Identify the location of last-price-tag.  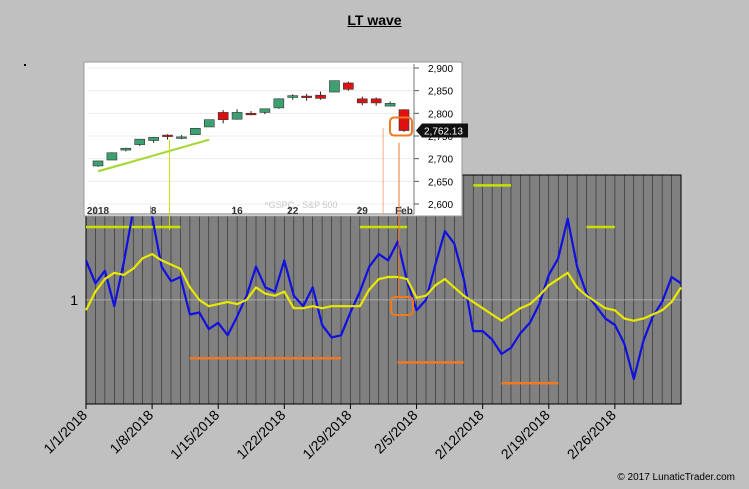
(442, 130).